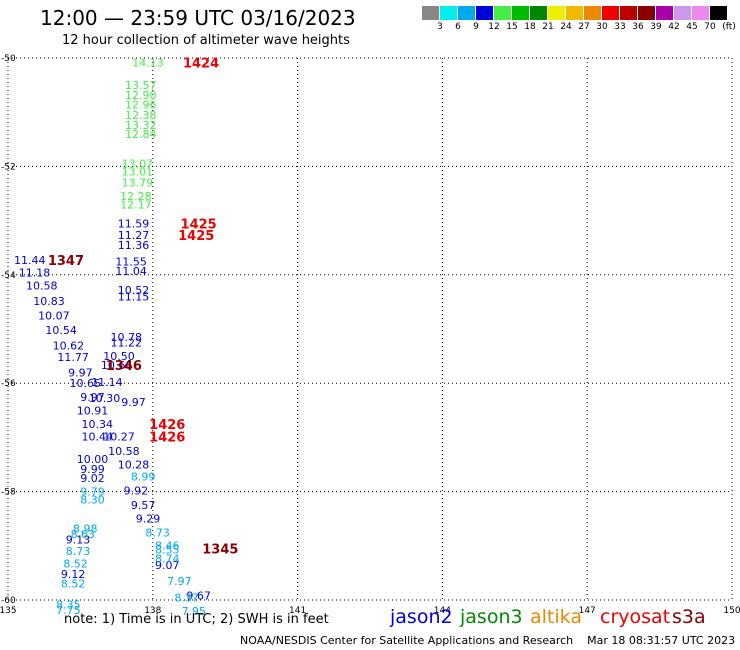  I want to click on data-point-label: 8.74, so click(167, 558).